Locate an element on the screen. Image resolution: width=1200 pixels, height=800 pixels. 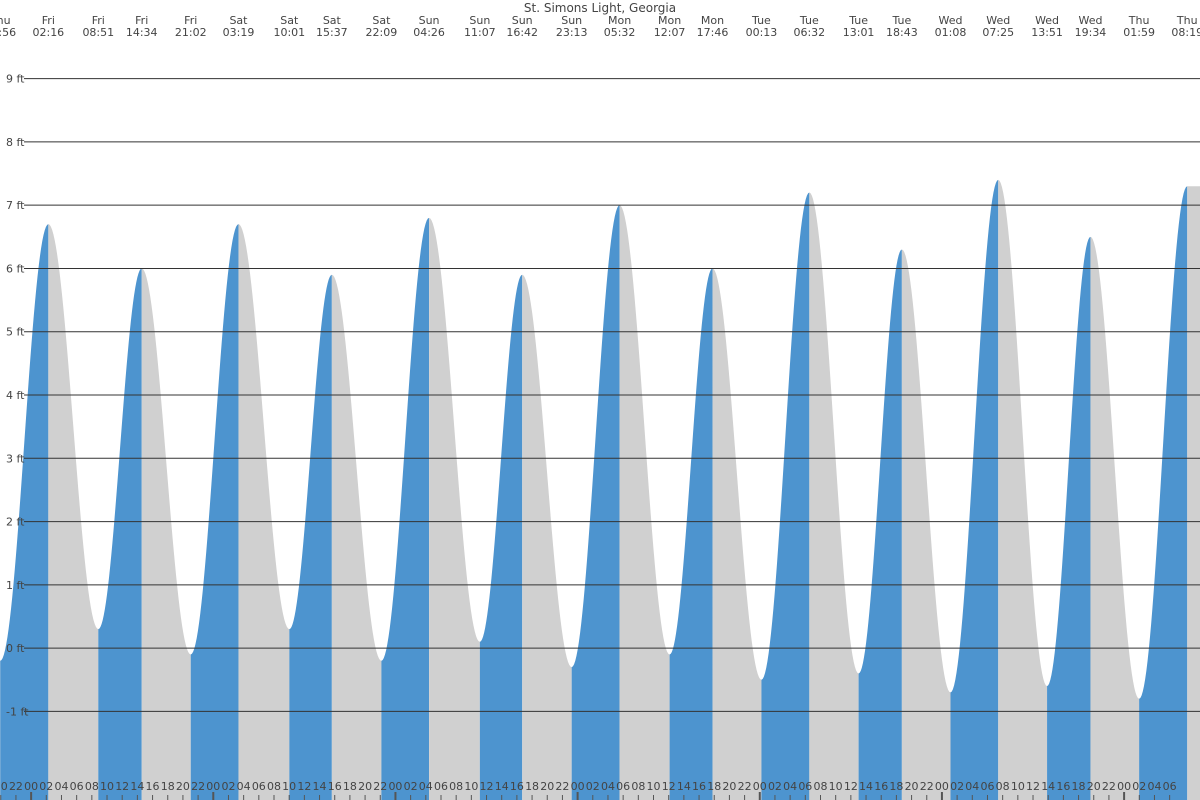
y-tick-label: 6 ft is located at coordinates (15, 268).